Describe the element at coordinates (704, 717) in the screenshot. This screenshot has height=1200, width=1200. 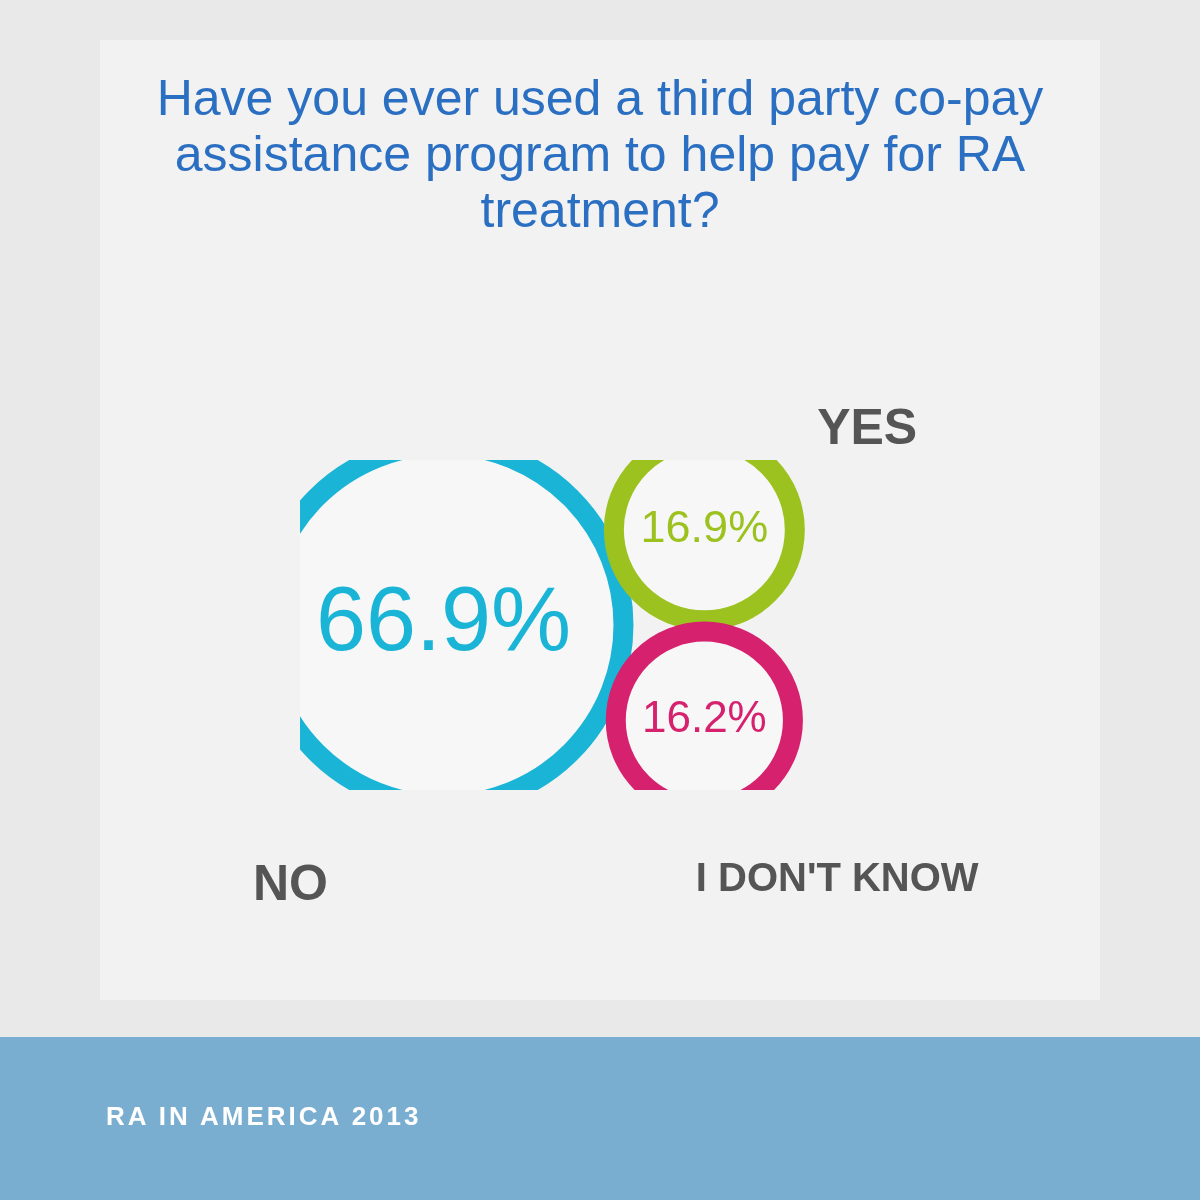
I see `data-label: 16.2%` at that location.